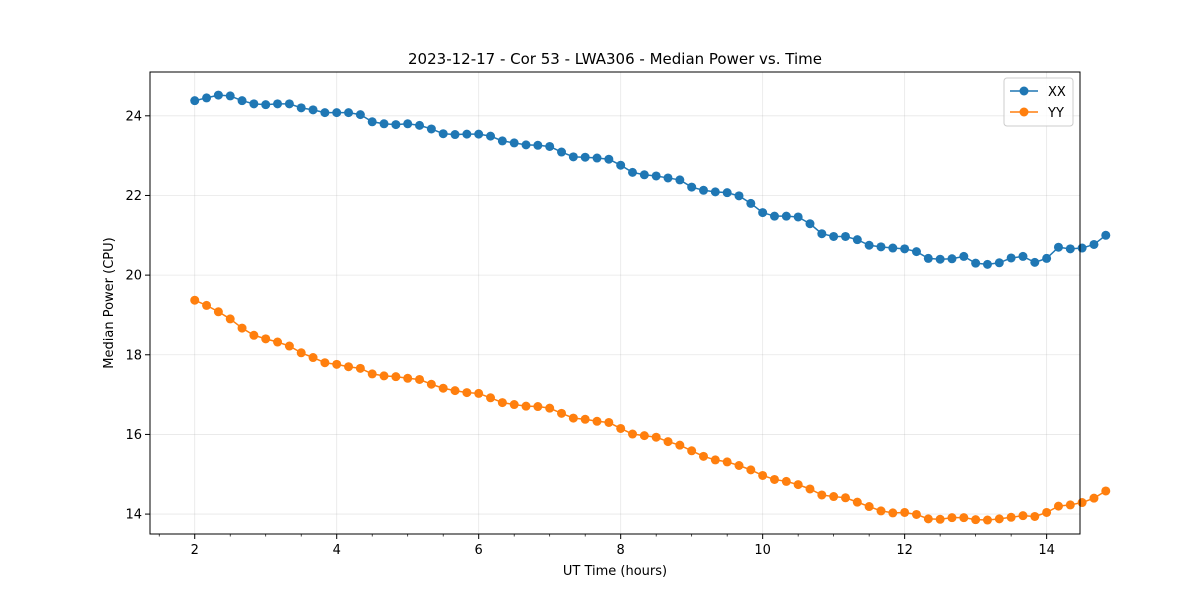 The width and height of the screenshot is (1200, 600). I want to click on y-tick-label: 20, so click(133, 276).